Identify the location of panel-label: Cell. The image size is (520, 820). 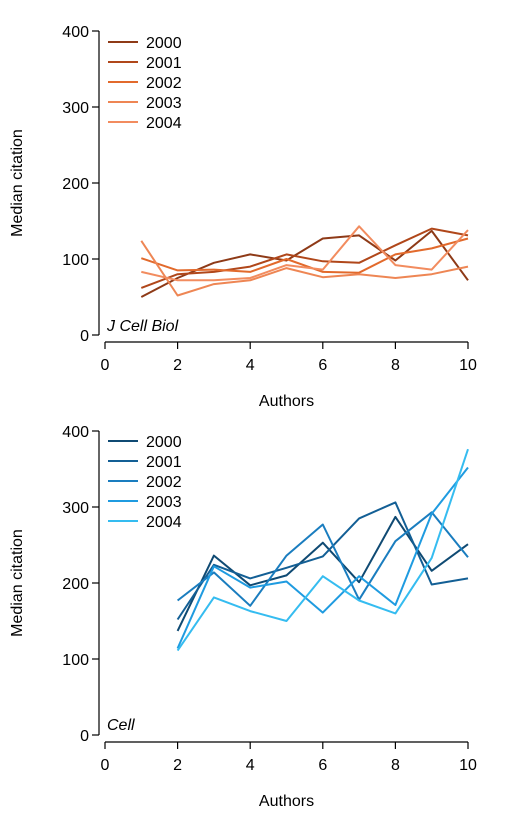
(121, 725).